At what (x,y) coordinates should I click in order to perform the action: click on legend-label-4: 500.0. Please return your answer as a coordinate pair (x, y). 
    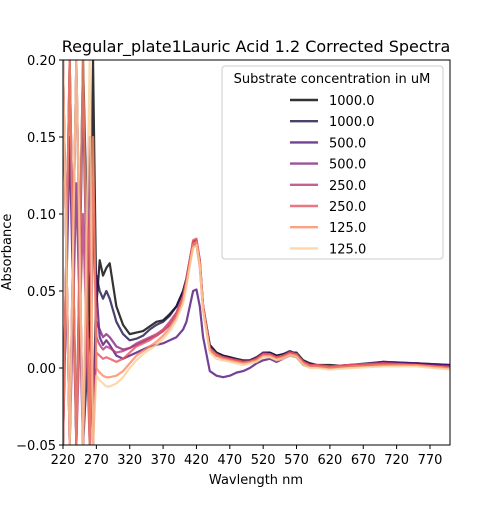
    Looking at the image, I should click on (347, 165).